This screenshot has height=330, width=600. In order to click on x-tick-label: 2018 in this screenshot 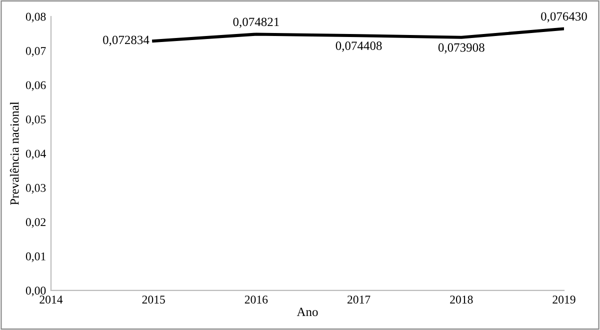, I will do `click(461, 300)`.